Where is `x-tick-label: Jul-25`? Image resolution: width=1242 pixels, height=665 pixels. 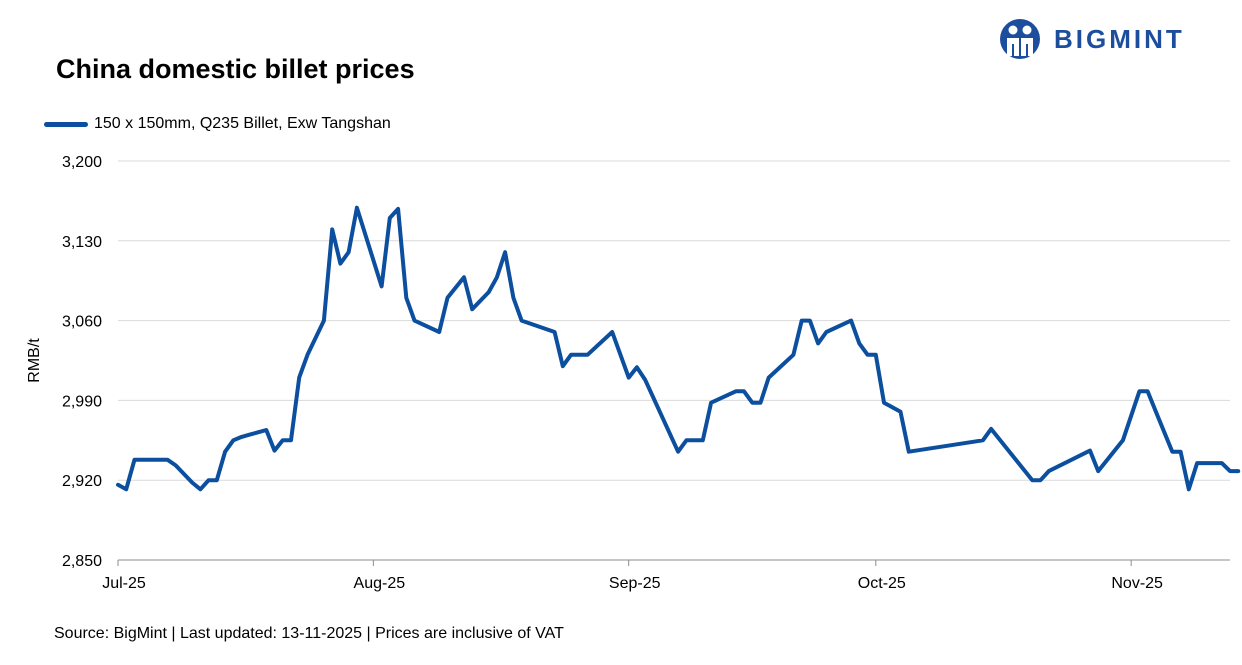 x-tick-label: Jul-25 is located at coordinates (124, 583).